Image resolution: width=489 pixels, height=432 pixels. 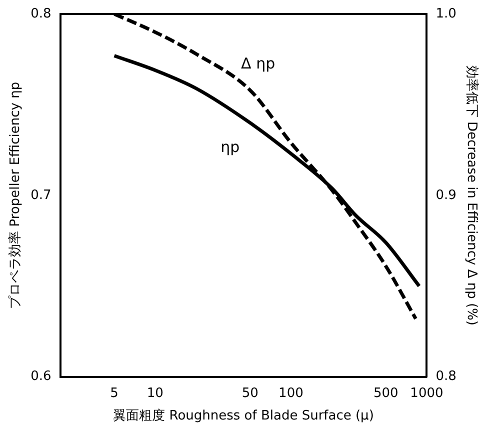 I want to click on x-axis-title: 翼面粗度 Roughness of Blade Surface (μ), so click(x=243, y=416).